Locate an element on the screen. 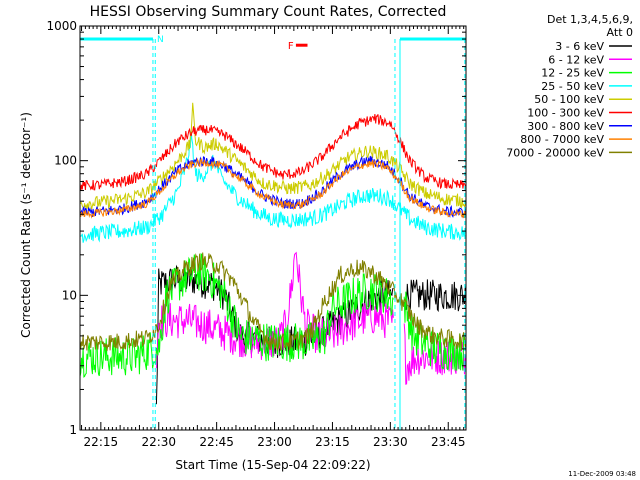 Image resolution: width=640 pixels, height=480 pixels. series-line-800-7000-kev is located at coordinates (273, 188).